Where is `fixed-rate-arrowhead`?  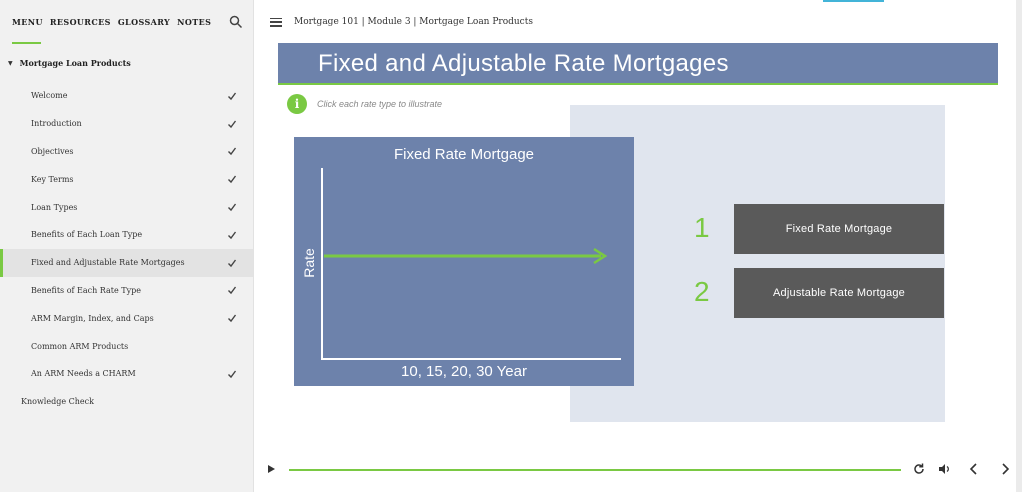 fixed-rate-arrowhead is located at coordinates (600, 256).